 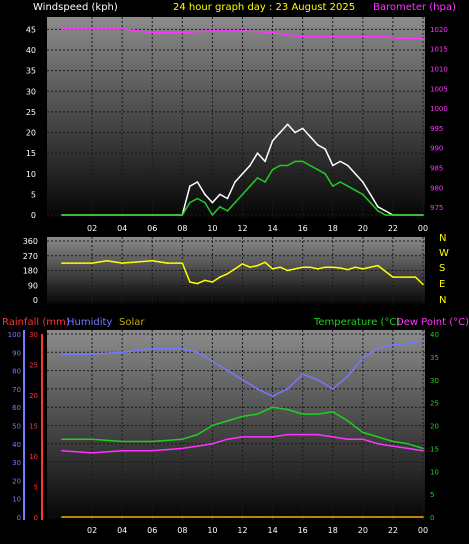 What do you see at coordinates (16, 481) in the screenshot?
I see `humidity-y-tick-label: 20` at bounding box center [16, 481].